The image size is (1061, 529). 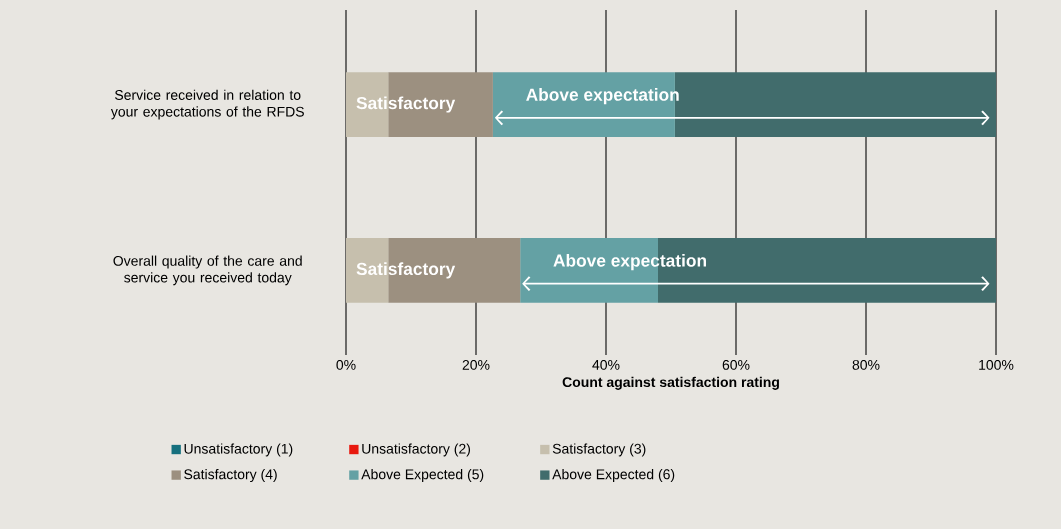 I want to click on legend-label: Above Expected (6), so click(x=613, y=475).